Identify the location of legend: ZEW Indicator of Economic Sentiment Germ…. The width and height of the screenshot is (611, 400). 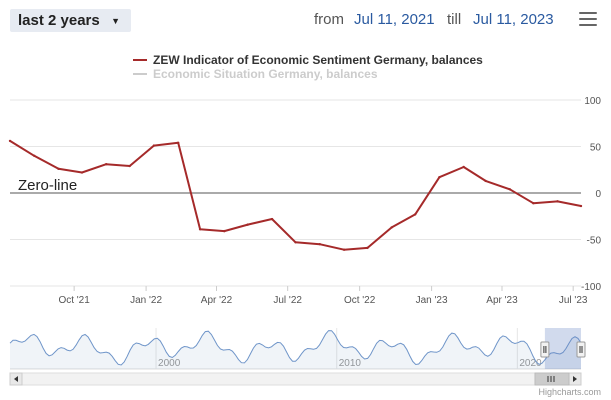
(308, 67).